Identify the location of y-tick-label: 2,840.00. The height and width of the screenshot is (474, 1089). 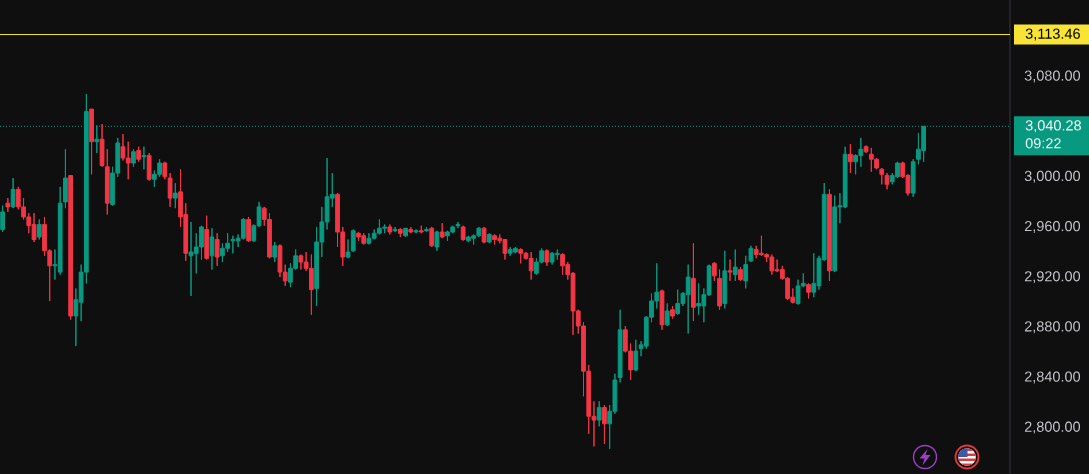
(1052, 377).